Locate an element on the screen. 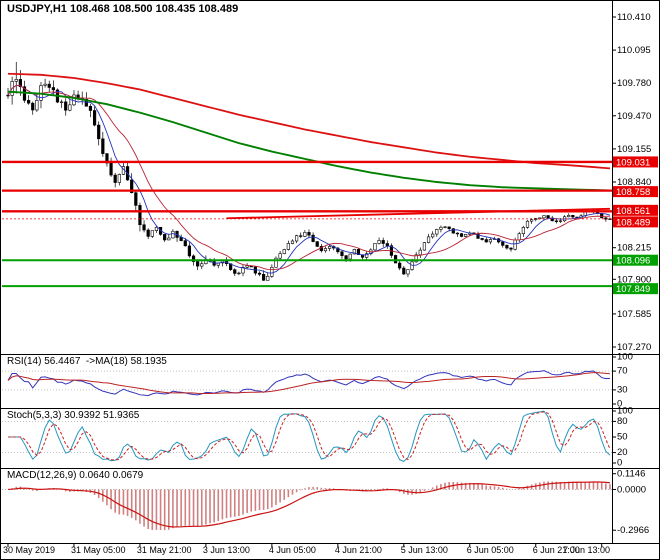  x-axis-label: 6 Jun 05:00 is located at coordinates (490, 550).